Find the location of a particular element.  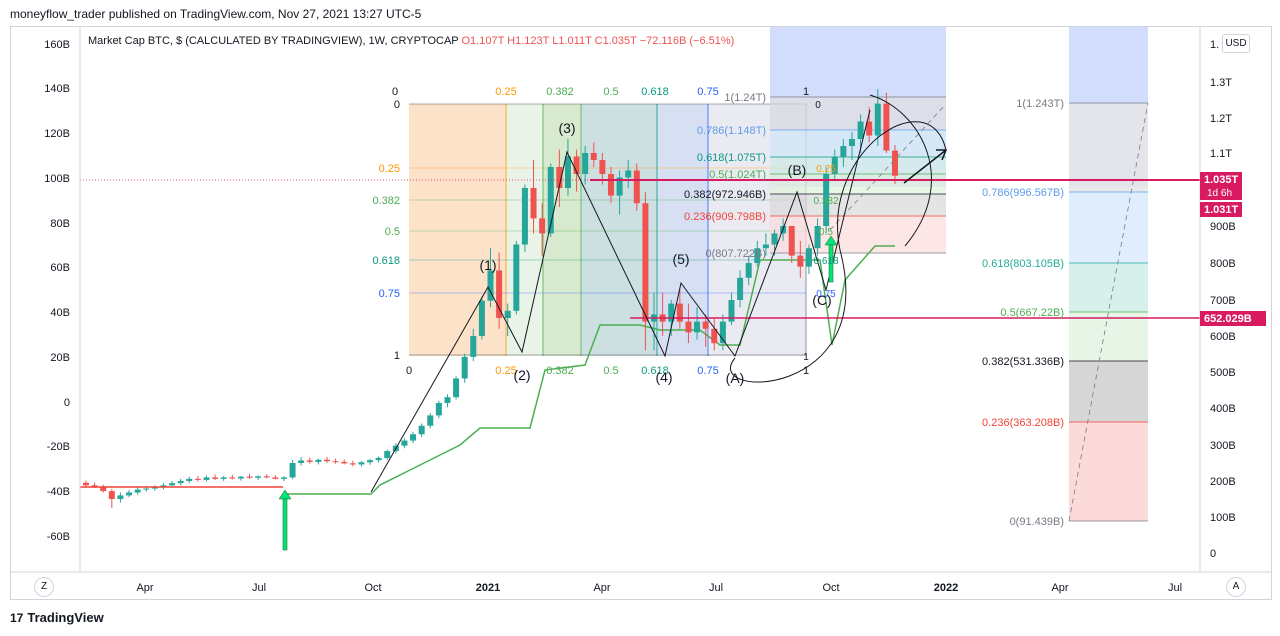

fib-zone is located at coordinates (457, 230).